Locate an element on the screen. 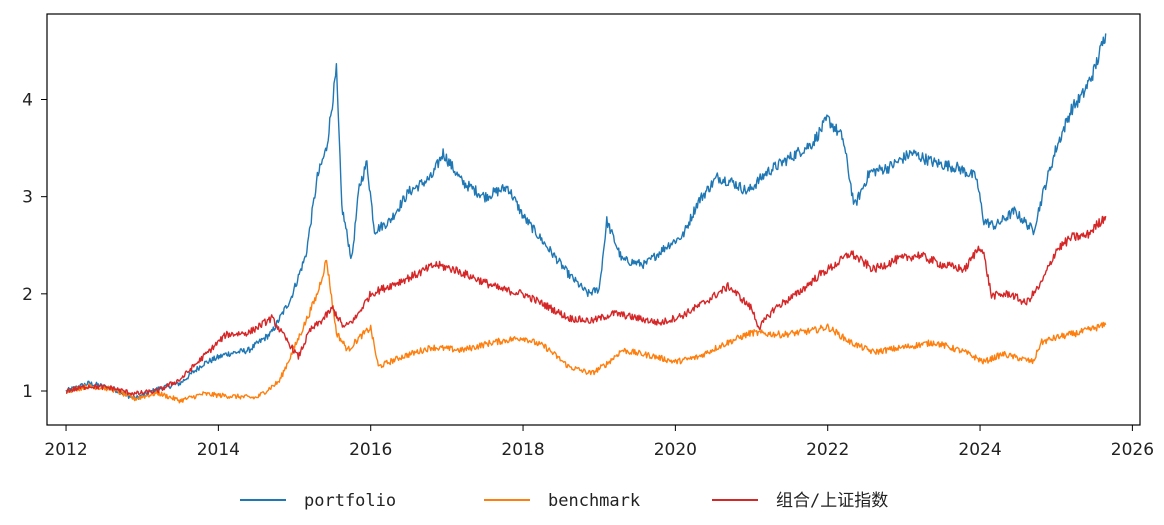 The width and height of the screenshot is (1164, 525). legend-label-2: 组合/上证指数 is located at coordinates (832, 501).